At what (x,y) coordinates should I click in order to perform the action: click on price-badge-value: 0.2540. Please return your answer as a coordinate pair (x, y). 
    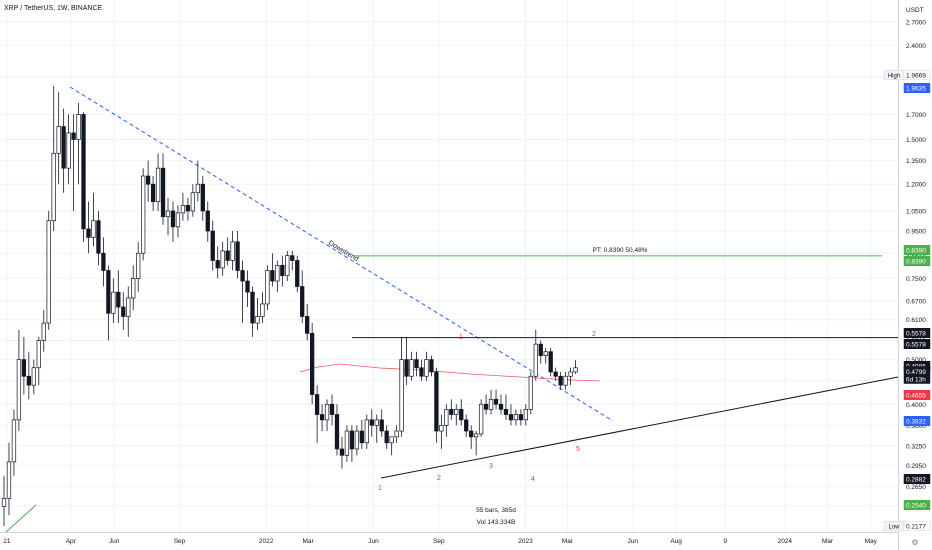
    Looking at the image, I should click on (916, 506).